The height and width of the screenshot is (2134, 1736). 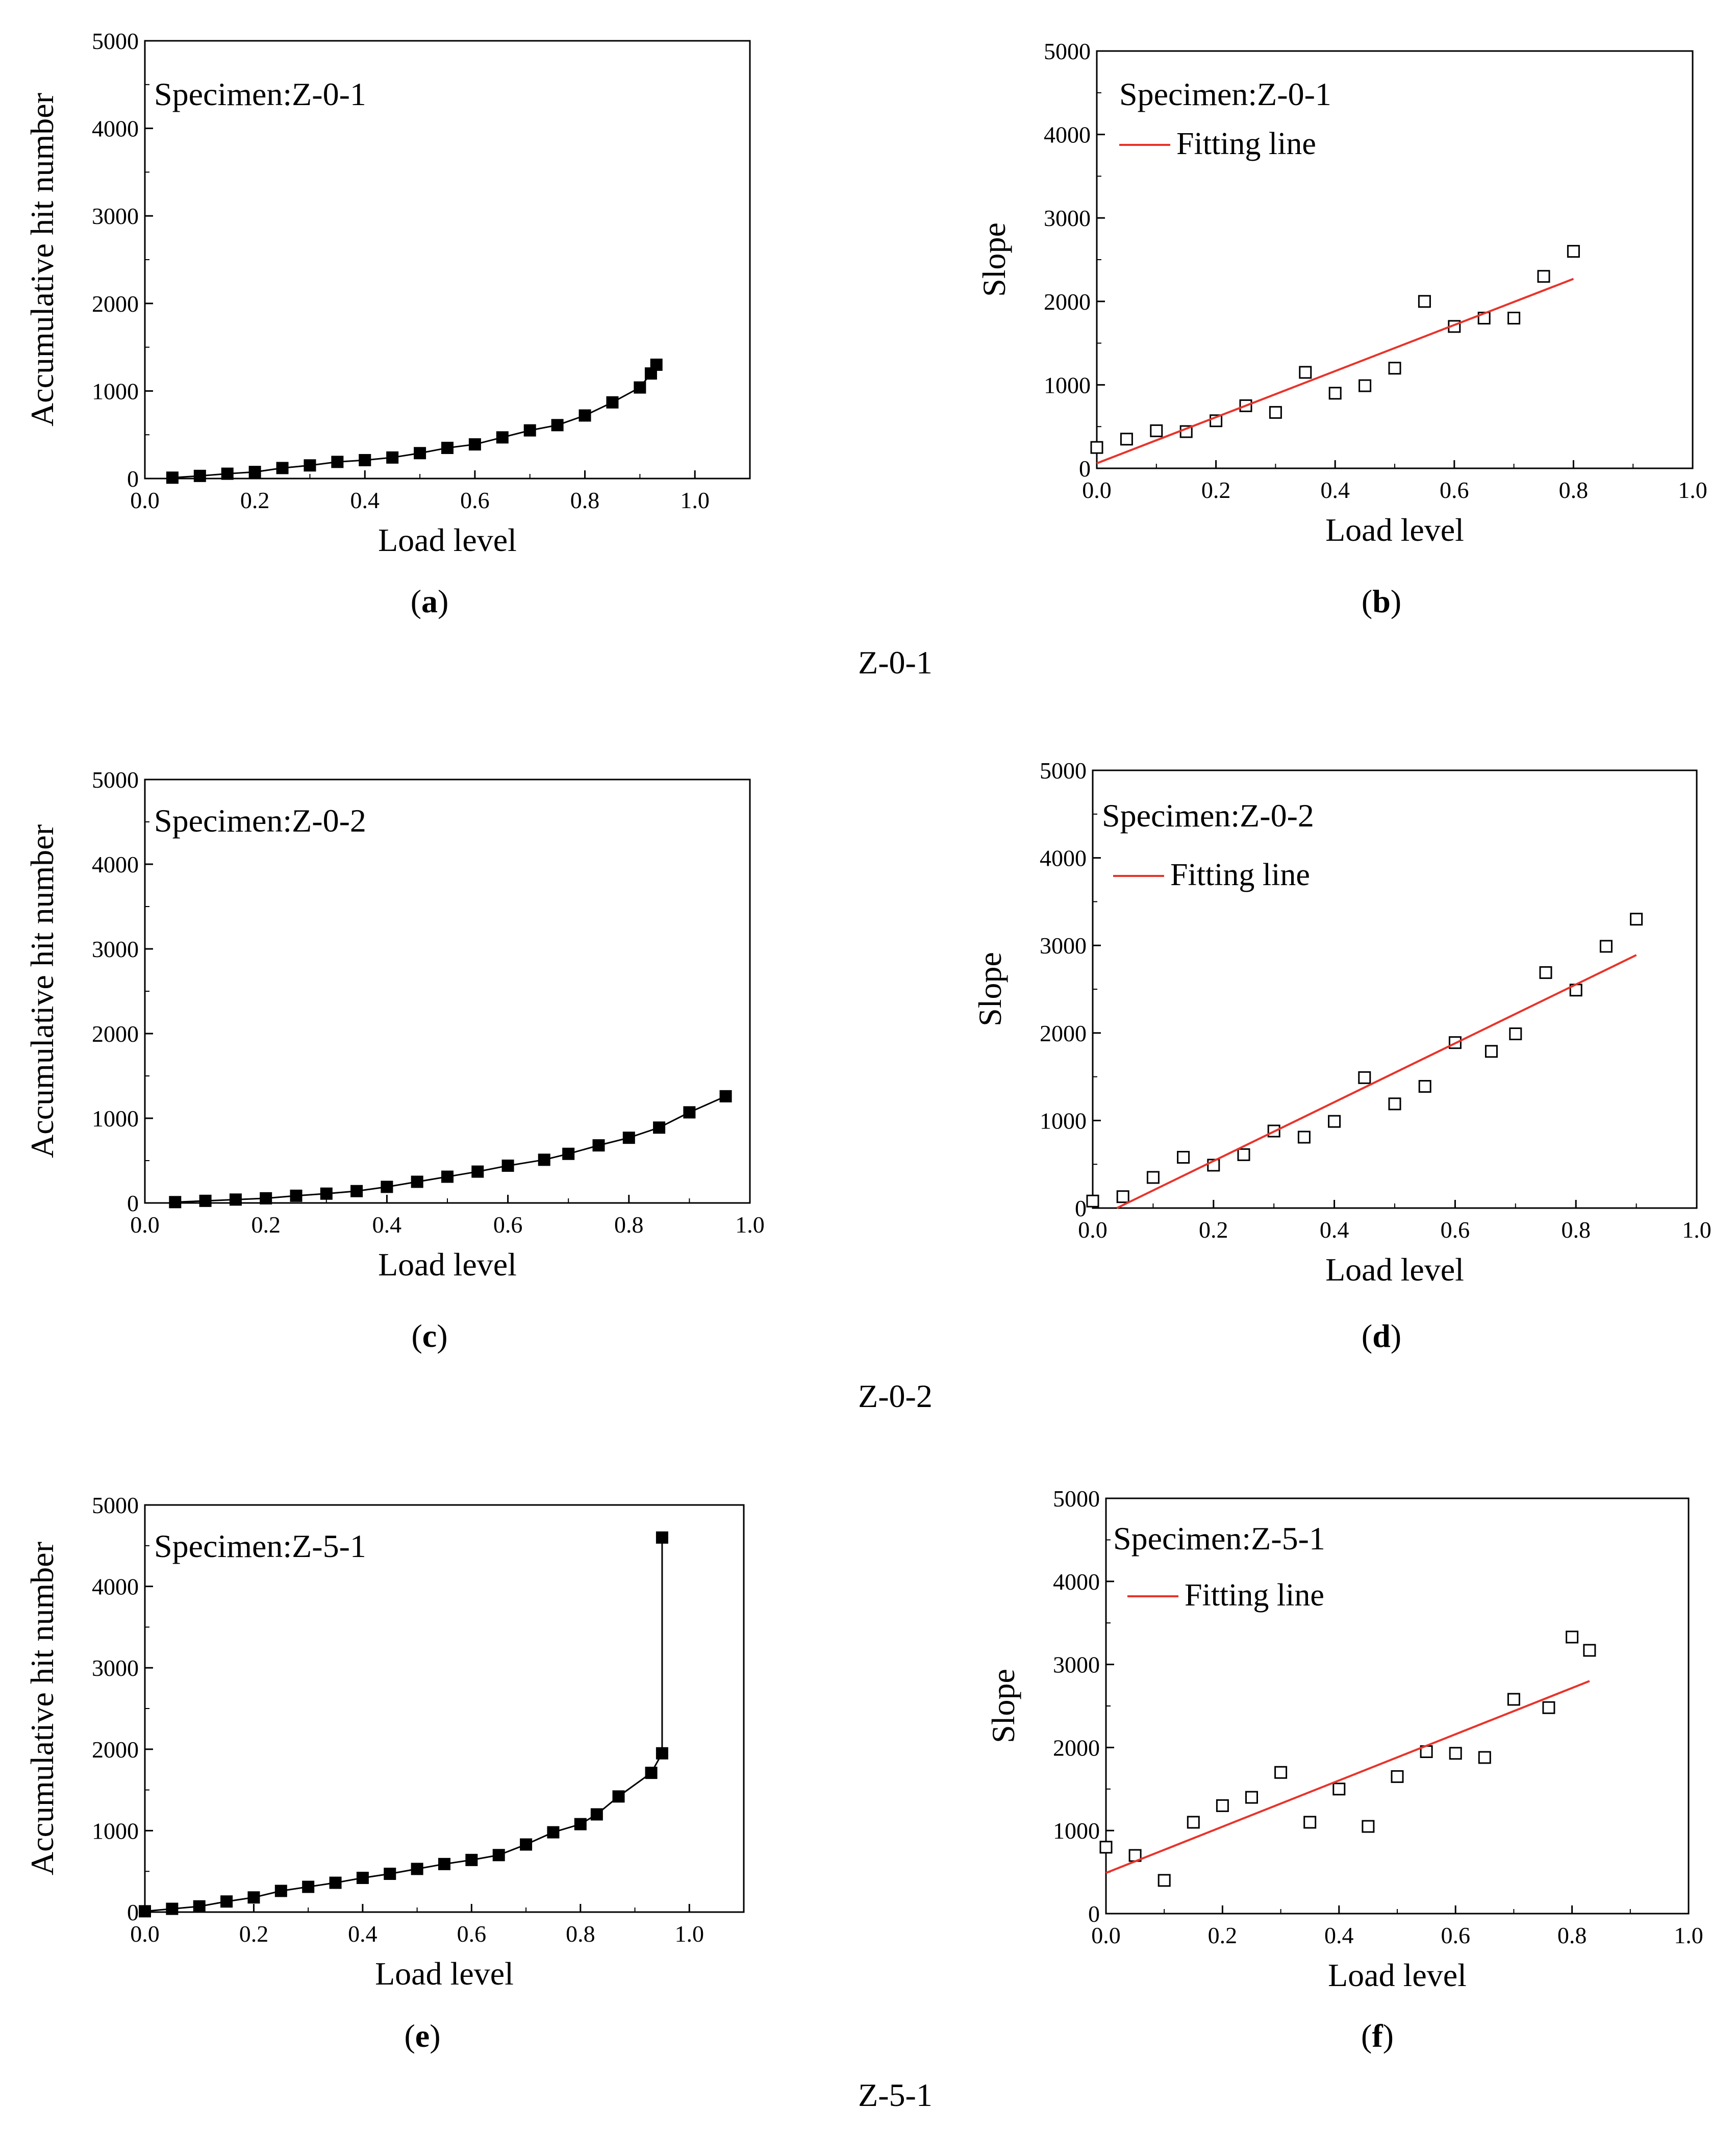 I want to click on panel-caption: (f), so click(x=1377, y=2036).